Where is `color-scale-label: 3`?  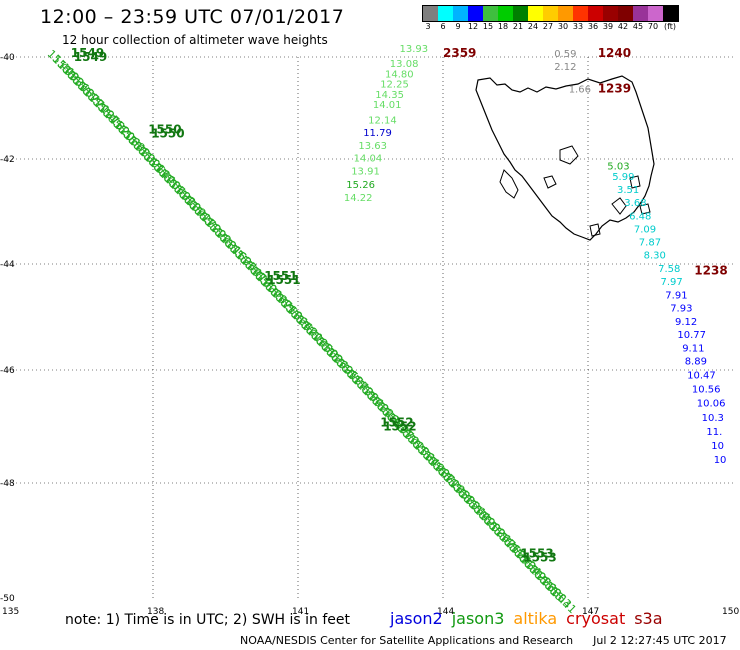 color-scale-label: 3 is located at coordinates (428, 26).